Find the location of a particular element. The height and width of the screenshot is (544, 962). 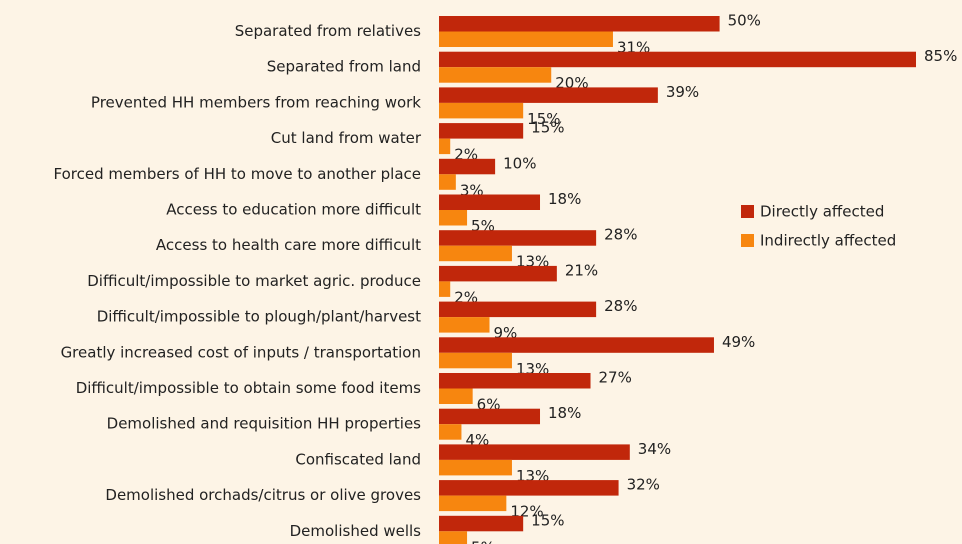

value-label: 10% is located at coordinates (519, 163).